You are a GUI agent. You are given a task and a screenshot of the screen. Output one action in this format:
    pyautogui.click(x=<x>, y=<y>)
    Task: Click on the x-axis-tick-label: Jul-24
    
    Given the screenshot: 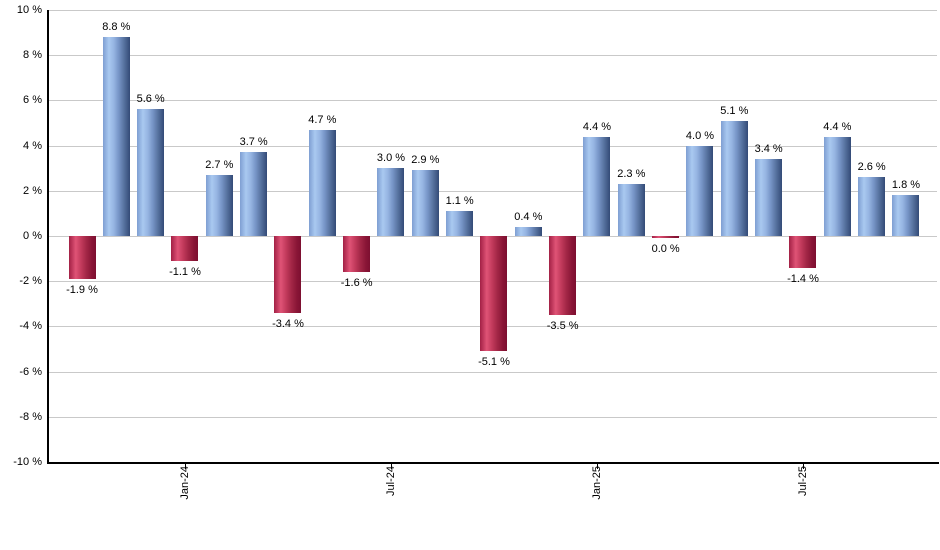 What is the action you would take?
    pyautogui.click(x=390, y=481)
    